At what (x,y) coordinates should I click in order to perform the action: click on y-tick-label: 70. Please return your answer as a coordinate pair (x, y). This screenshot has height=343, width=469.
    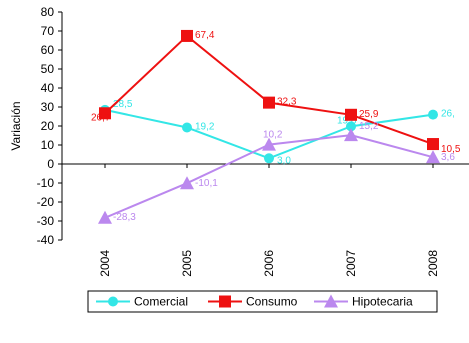
    Looking at the image, I should click on (48, 31).